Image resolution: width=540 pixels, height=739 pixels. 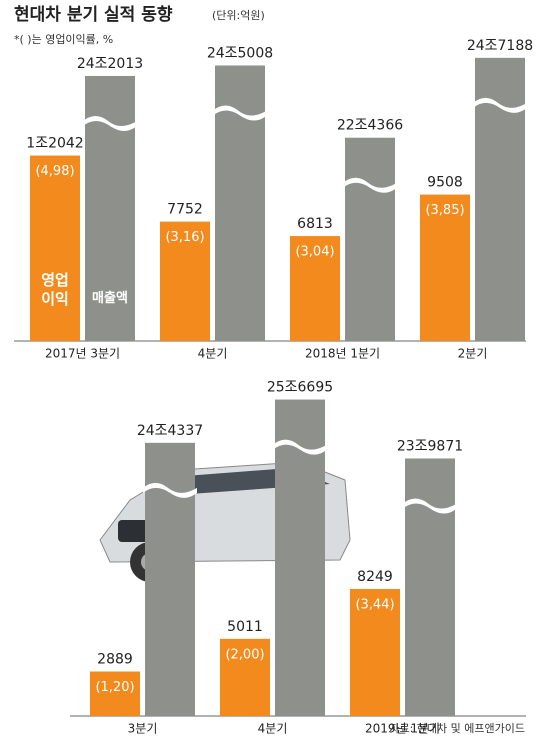 I want to click on revenue-label: 24조5008, so click(x=240, y=53).